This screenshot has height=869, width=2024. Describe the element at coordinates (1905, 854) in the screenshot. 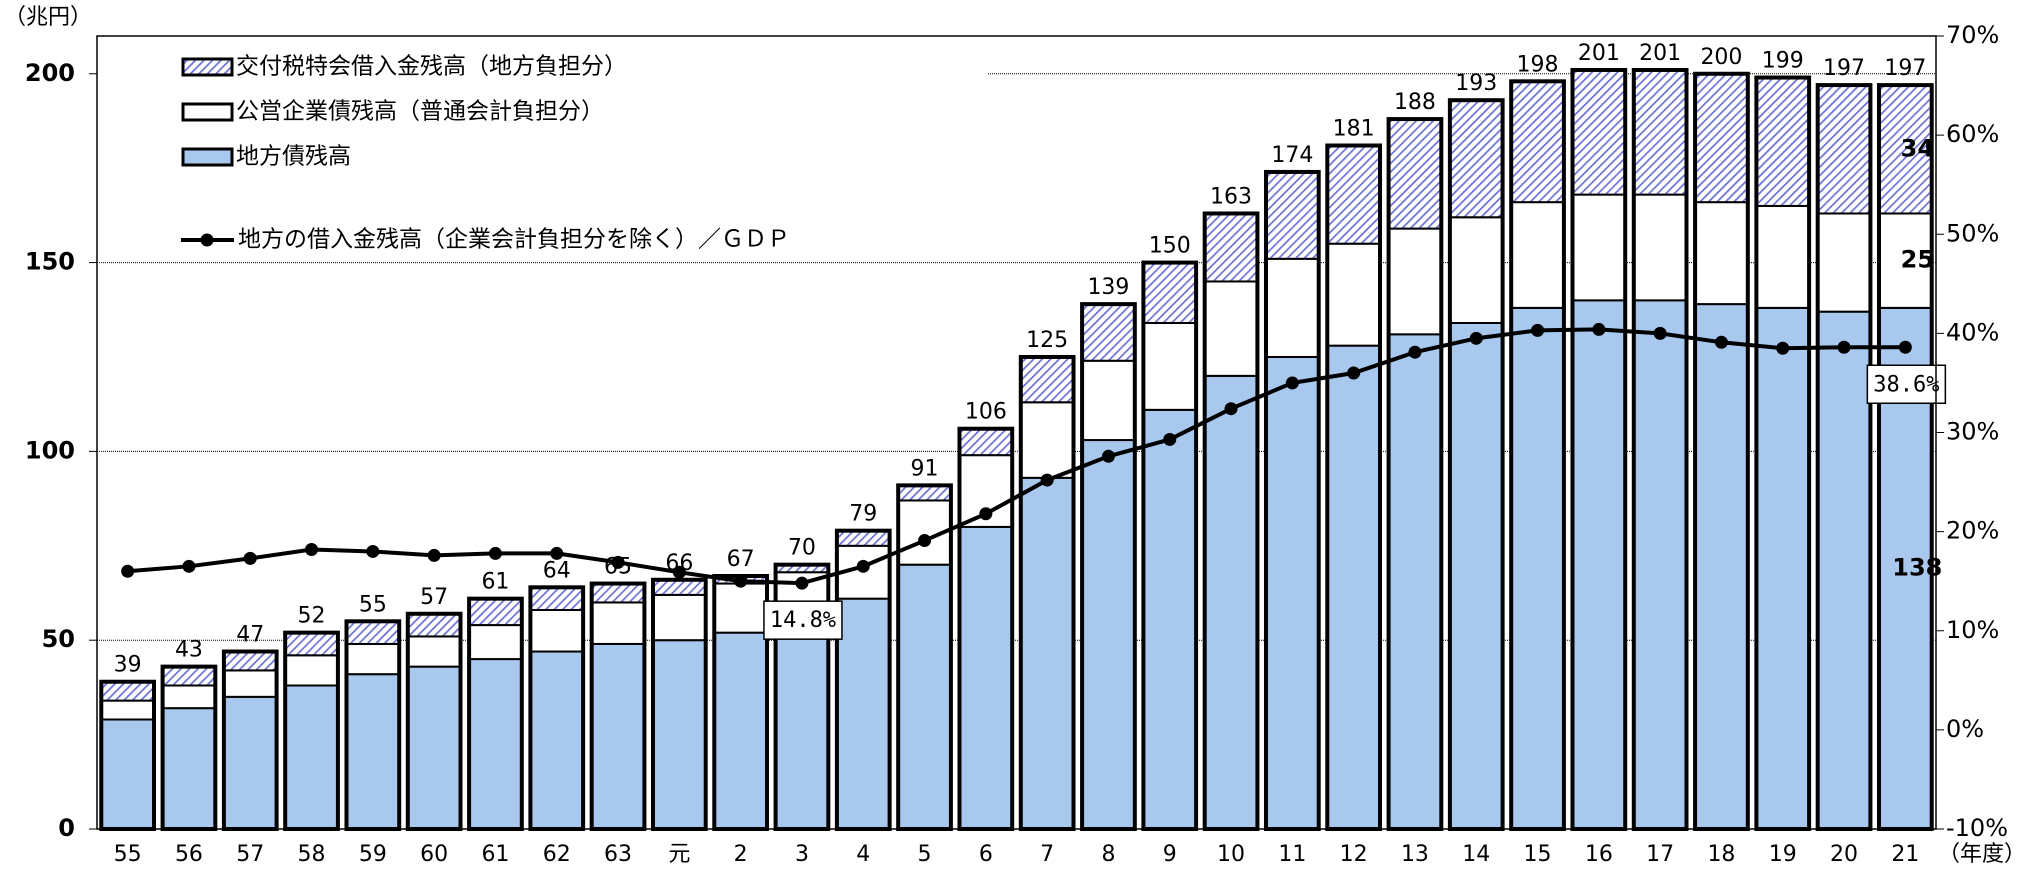

I see `x-tick-label: 21` at that location.